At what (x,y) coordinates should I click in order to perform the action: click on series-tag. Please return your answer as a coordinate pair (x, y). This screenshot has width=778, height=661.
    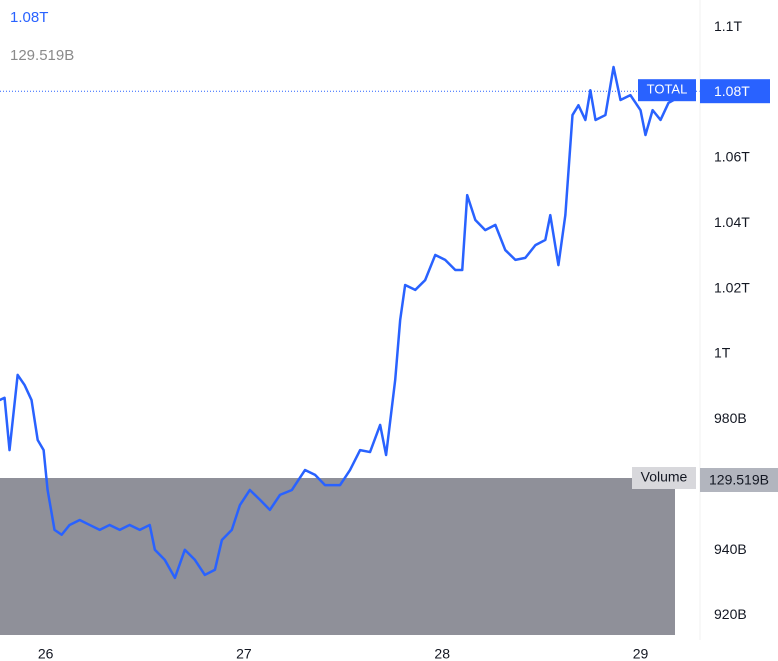
    Looking at the image, I should click on (667, 90).